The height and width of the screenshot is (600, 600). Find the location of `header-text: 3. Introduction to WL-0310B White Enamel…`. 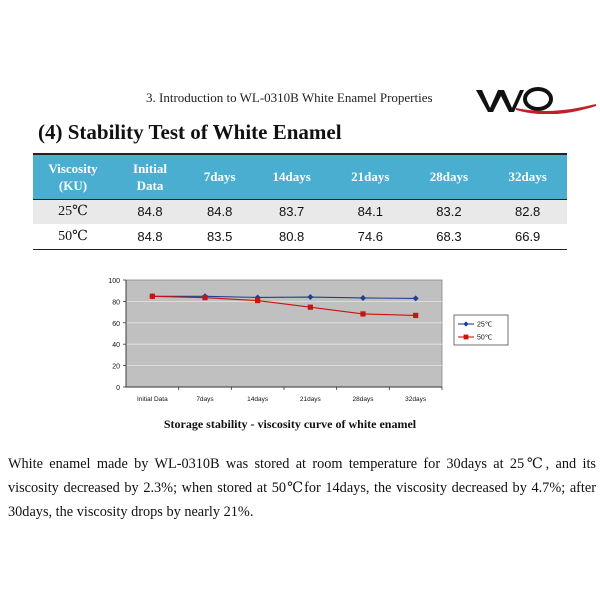

header-text: 3. Introduction to WL-0310B White Enamel… is located at coordinates (289, 97).